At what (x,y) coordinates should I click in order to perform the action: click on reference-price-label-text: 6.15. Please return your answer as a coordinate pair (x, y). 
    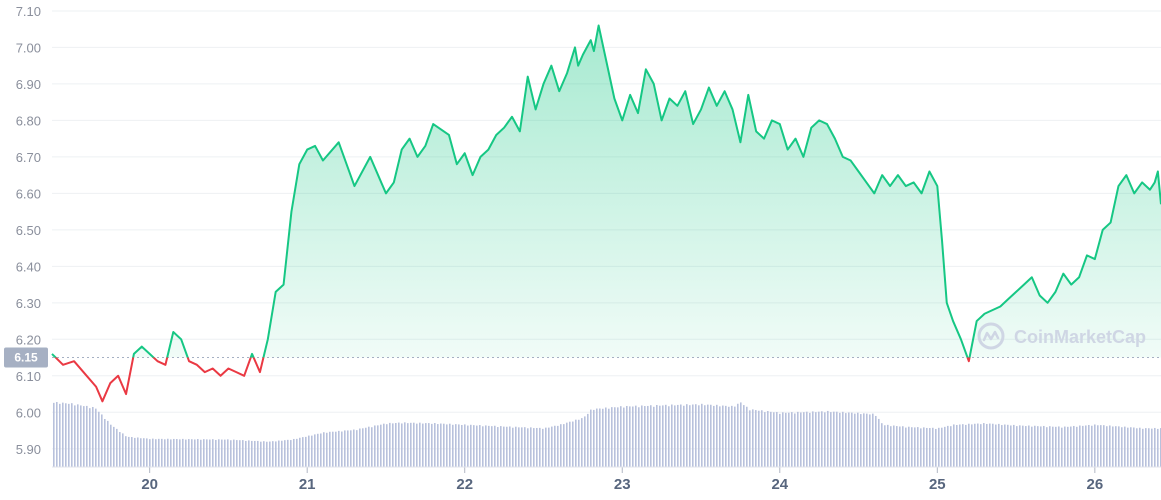
    Looking at the image, I should click on (26, 358).